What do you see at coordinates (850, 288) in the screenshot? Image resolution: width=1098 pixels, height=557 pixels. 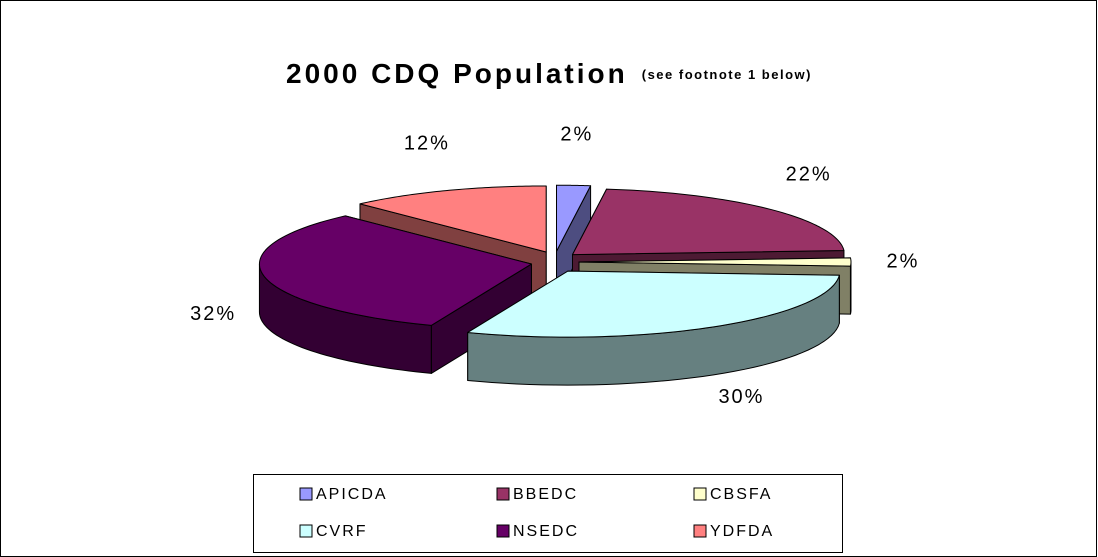 I see `slice-wall` at bounding box center [850, 288].